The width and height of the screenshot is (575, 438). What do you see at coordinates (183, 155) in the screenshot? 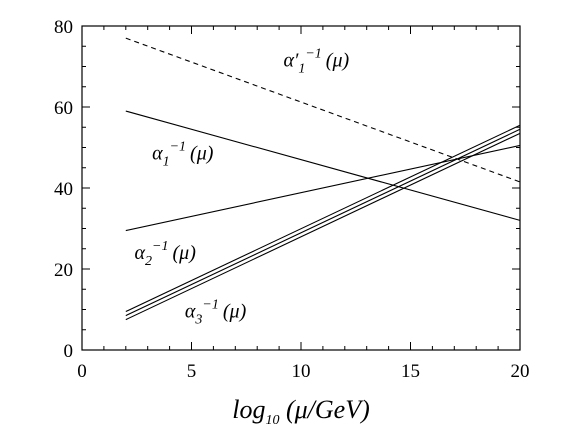
I see `curve-label-lbl-alpha1: α1−1 (μ)` at bounding box center [183, 155].